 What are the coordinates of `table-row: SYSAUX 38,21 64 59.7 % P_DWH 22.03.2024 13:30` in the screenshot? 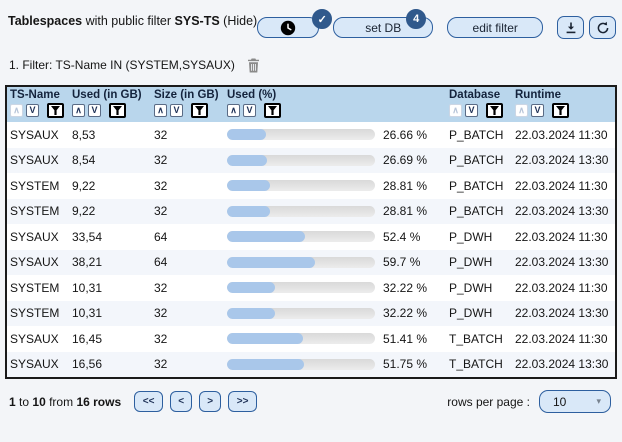 It's located at (311, 262).